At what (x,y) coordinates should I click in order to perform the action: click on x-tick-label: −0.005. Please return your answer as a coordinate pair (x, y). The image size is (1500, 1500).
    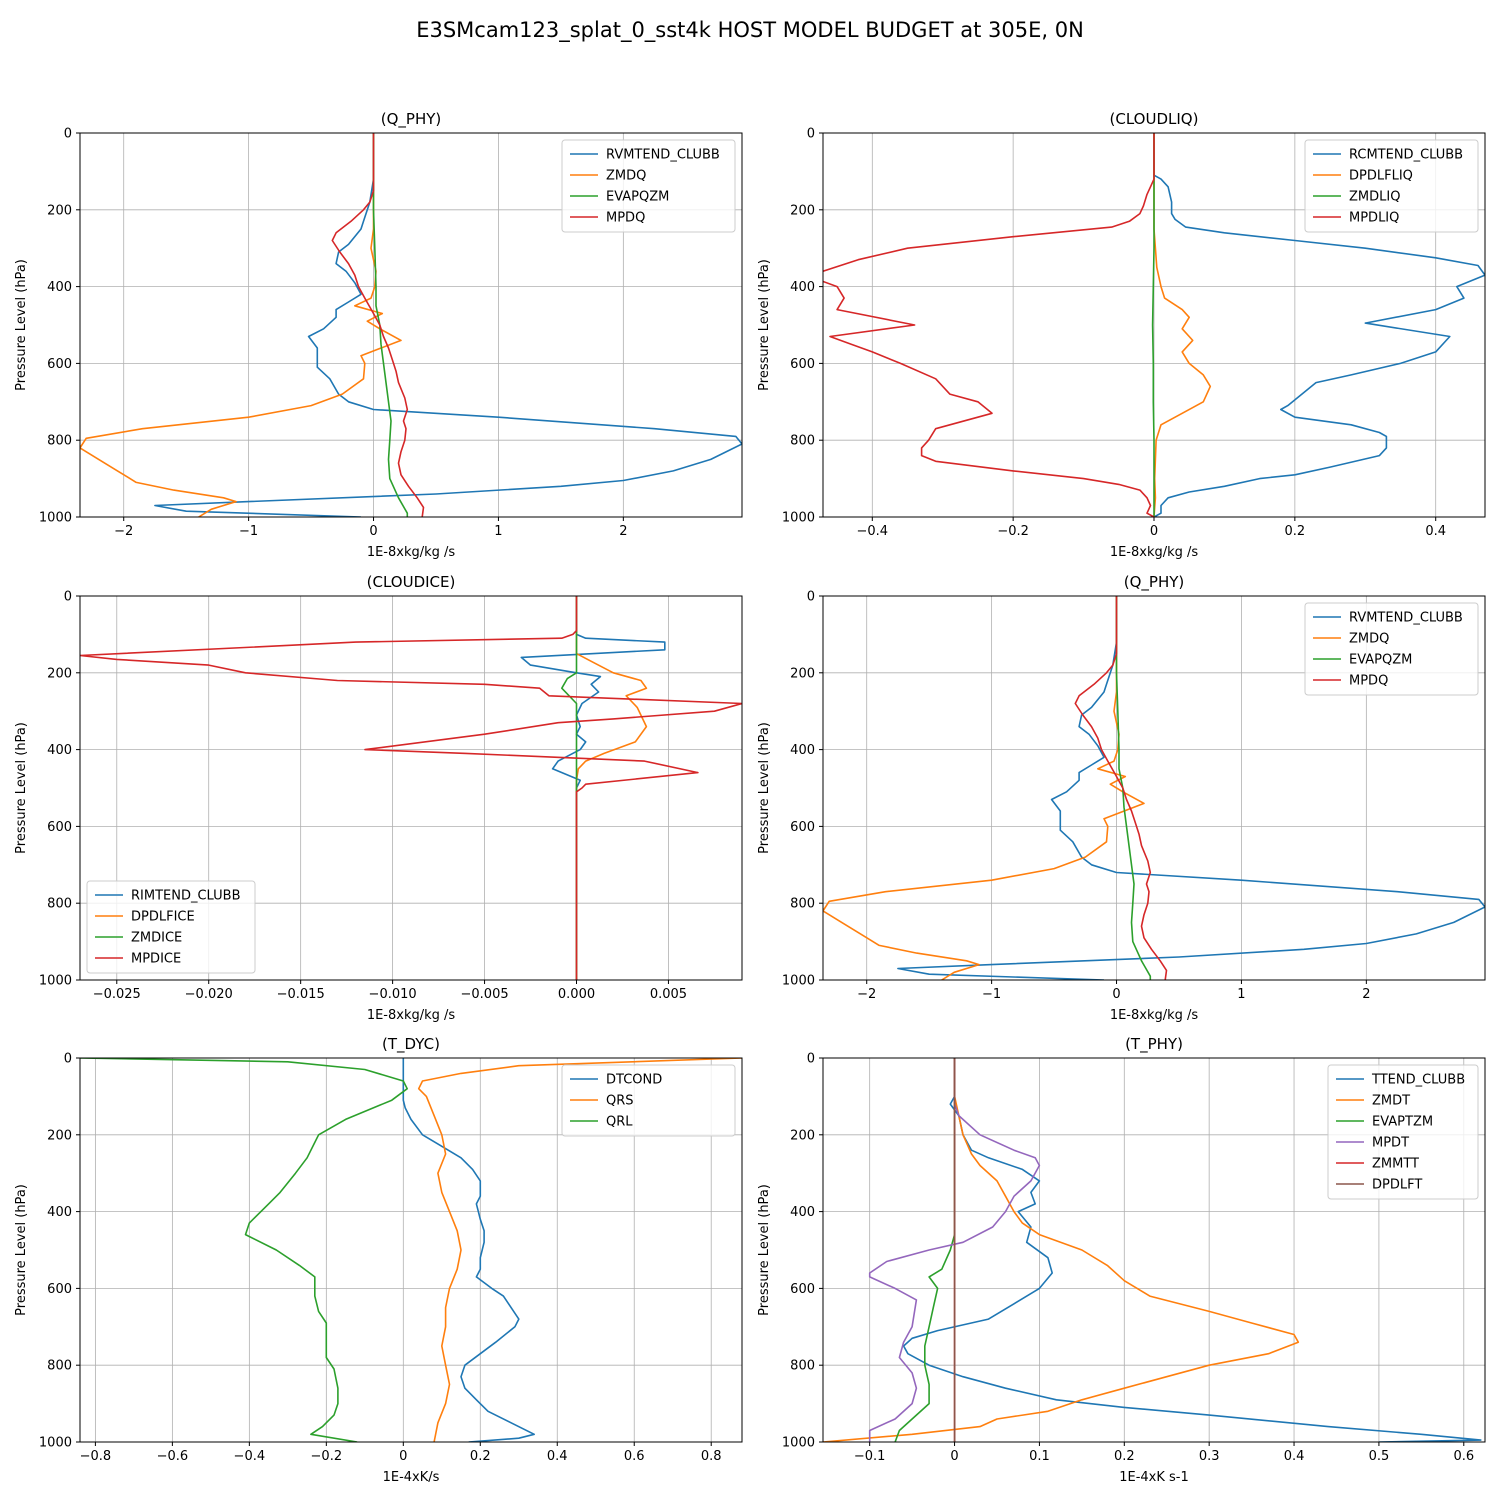
    Looking at the image, I should click on (485, 994).